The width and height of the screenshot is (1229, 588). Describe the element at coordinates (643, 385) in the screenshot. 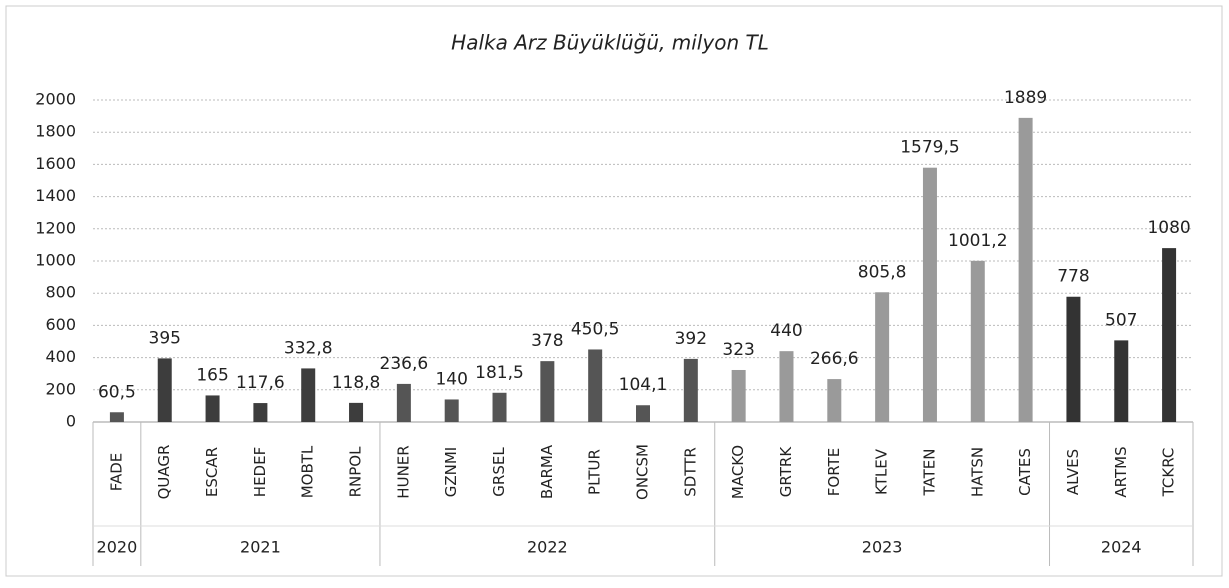

I see `value-label: 104,1` at that location.